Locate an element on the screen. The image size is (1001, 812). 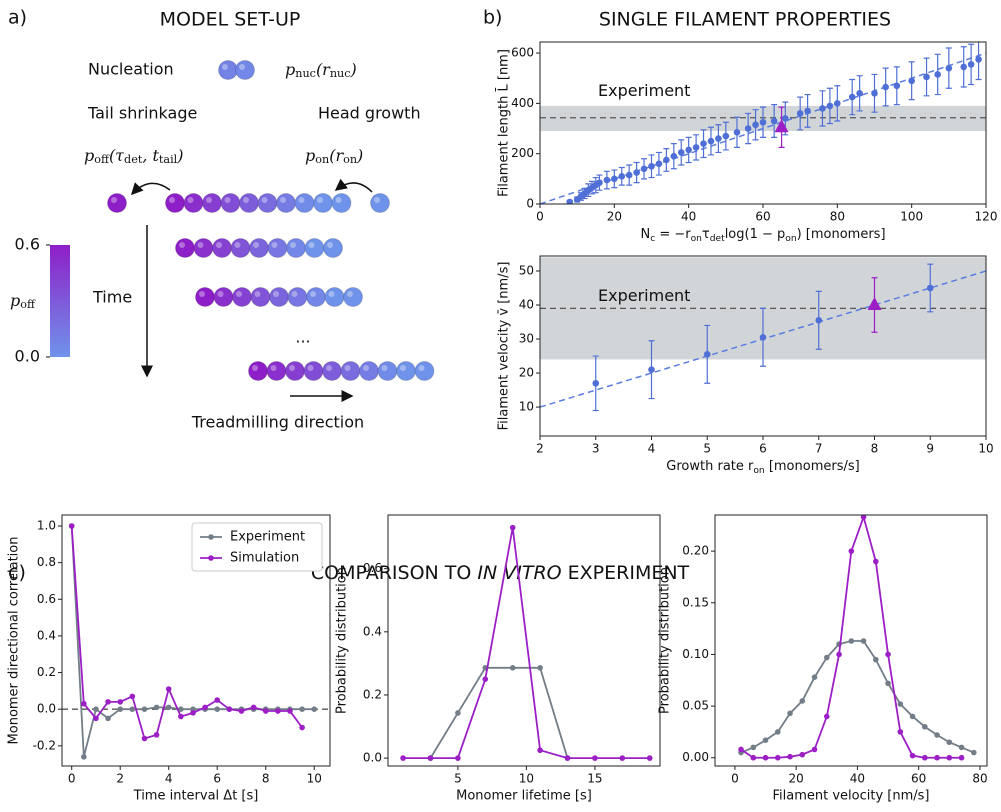
y-axis-label: Filament length L̄ [nm] is located at coordinates (503, 123).